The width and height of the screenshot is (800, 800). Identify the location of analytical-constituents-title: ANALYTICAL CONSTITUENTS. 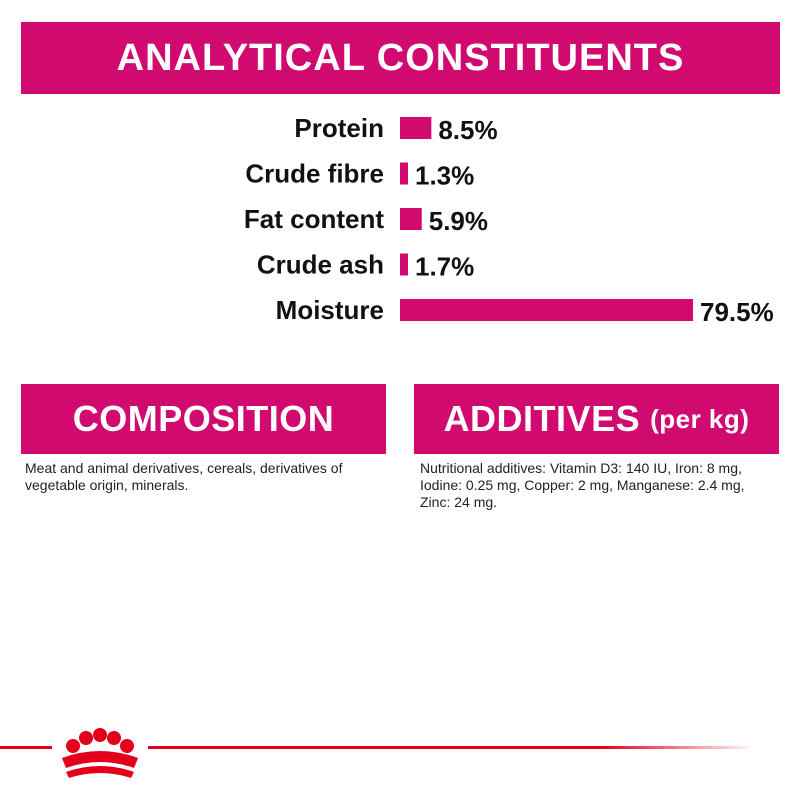
(400, 57).